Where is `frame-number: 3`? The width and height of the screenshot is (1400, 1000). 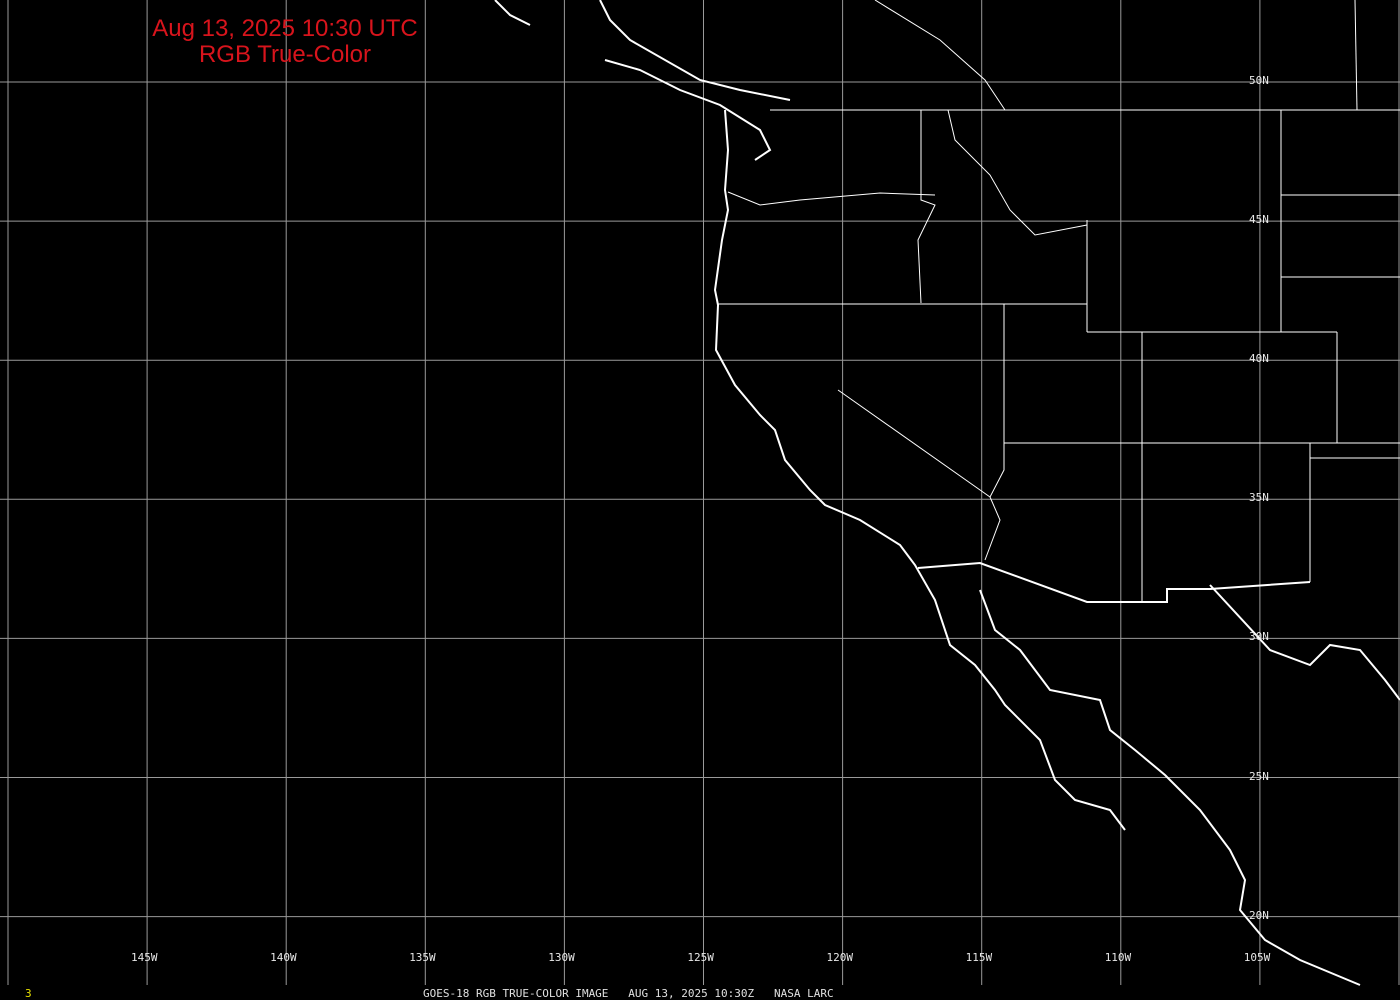 frame-number: 3 is located at coordinates (28, 993).